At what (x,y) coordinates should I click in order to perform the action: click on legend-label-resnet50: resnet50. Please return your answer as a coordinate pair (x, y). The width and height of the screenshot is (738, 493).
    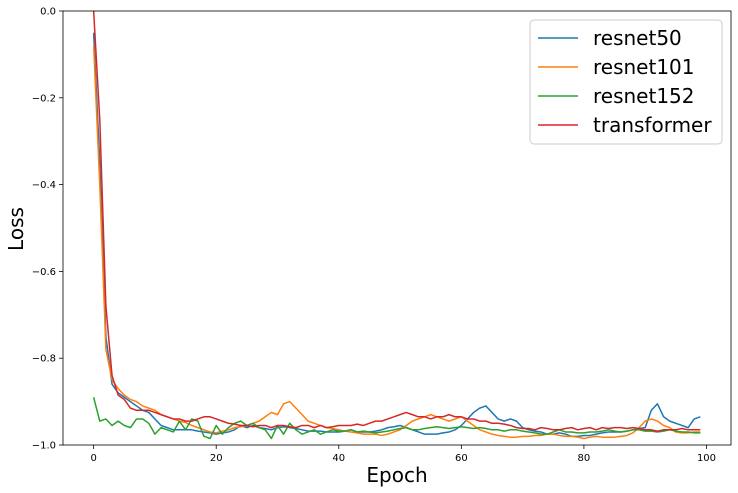
    Looking at the image, I should click on (637, 38).